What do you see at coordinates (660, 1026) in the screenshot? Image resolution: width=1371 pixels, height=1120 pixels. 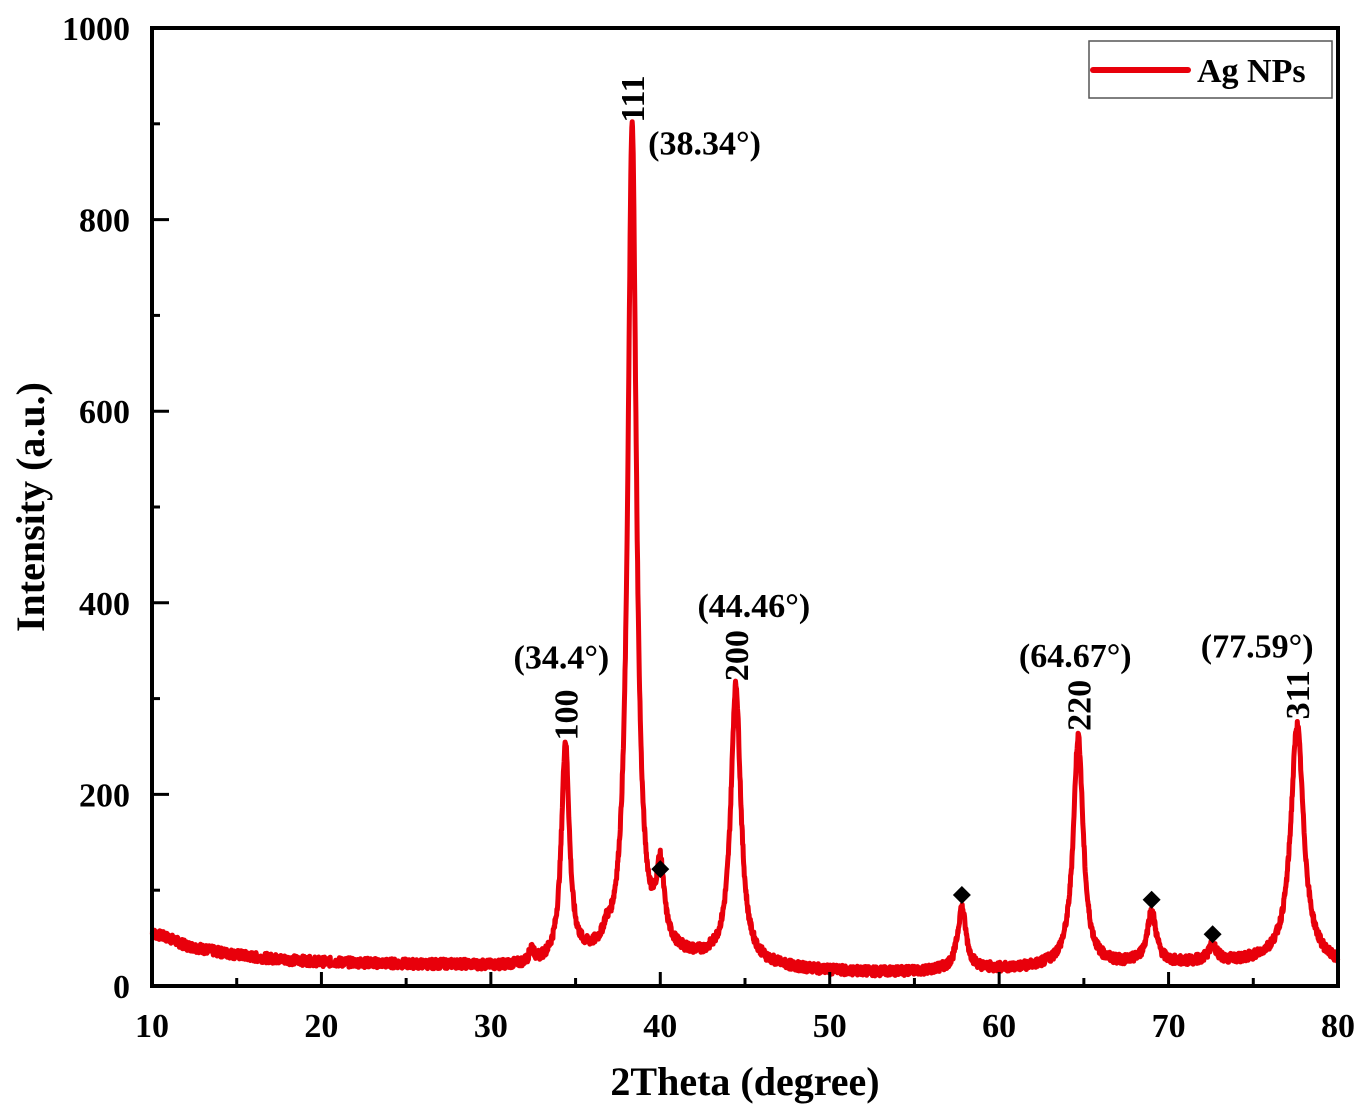 I see `x-tick-label: 40` at bounding box center [660, 1026].